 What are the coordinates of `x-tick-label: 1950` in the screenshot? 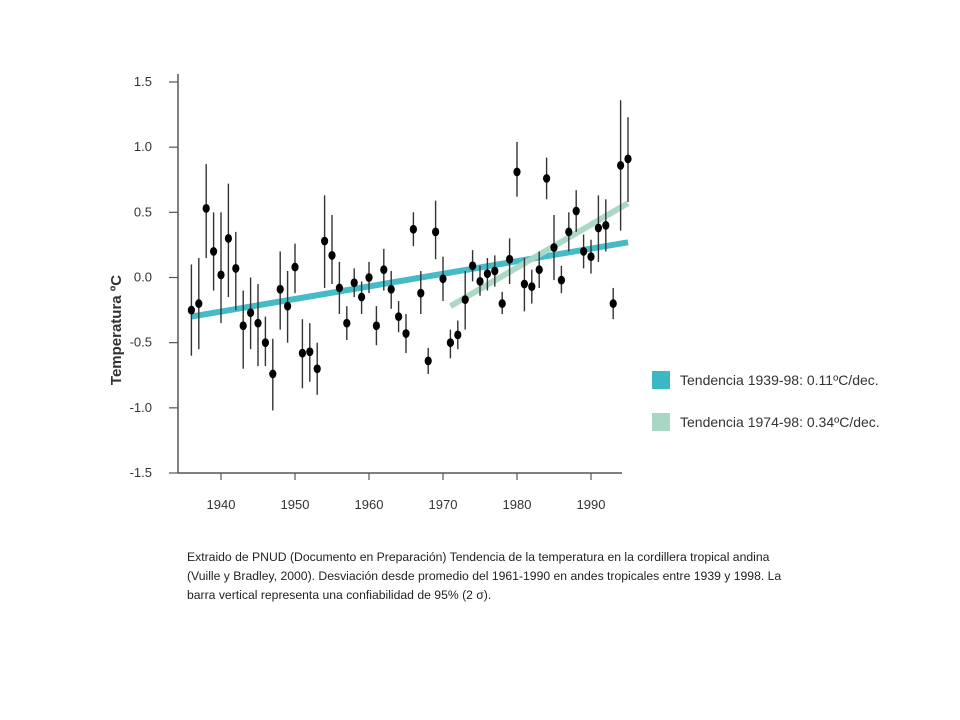 It's located at (295, 504).